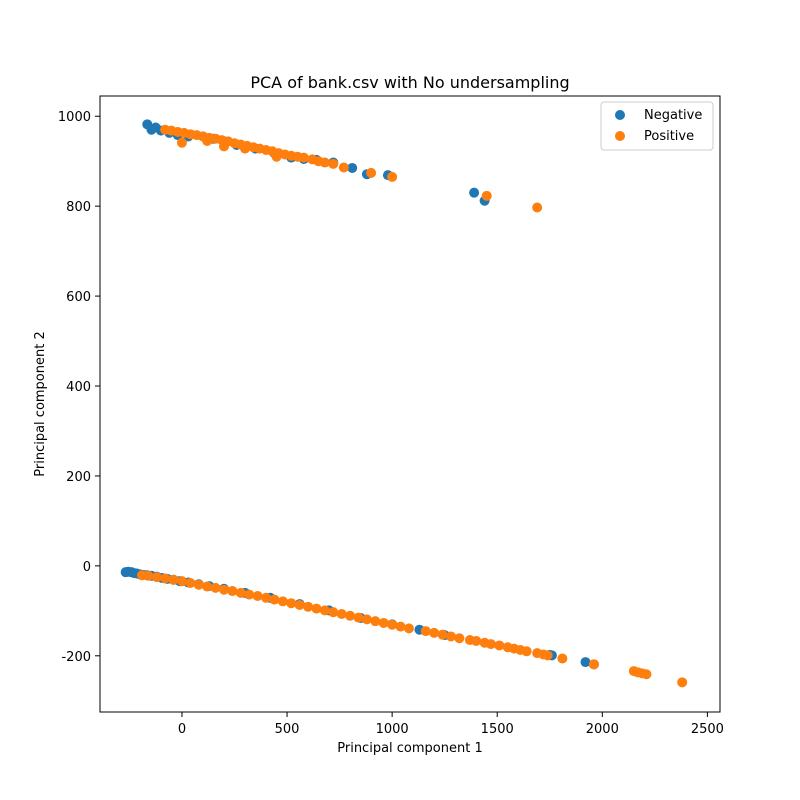 Image resolution: width=800 pixels, height=800 pixels. Describe the element at coordinates (182, 729) in the screenshot. I see `x-tick-label: 0` at that location.